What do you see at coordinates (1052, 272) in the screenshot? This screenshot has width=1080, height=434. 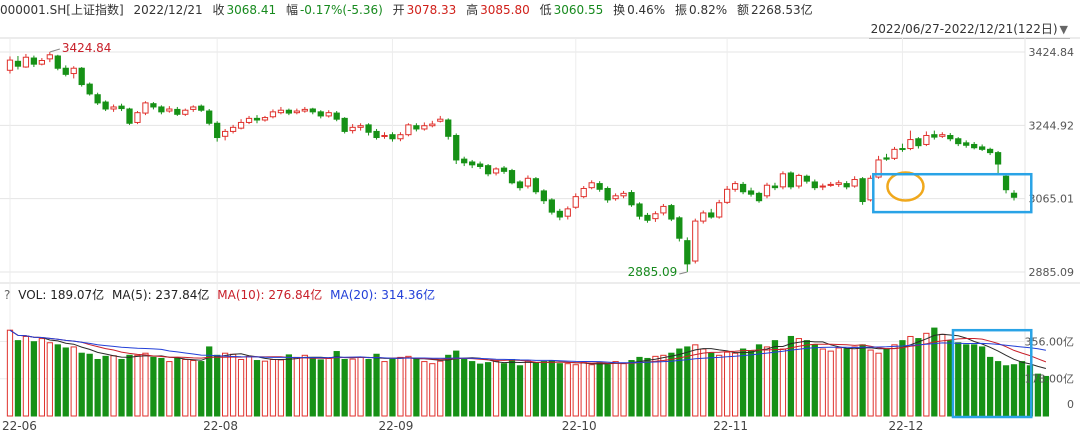 I see `price-tick-label: 2885.09` at bounding box center [1052, 272].